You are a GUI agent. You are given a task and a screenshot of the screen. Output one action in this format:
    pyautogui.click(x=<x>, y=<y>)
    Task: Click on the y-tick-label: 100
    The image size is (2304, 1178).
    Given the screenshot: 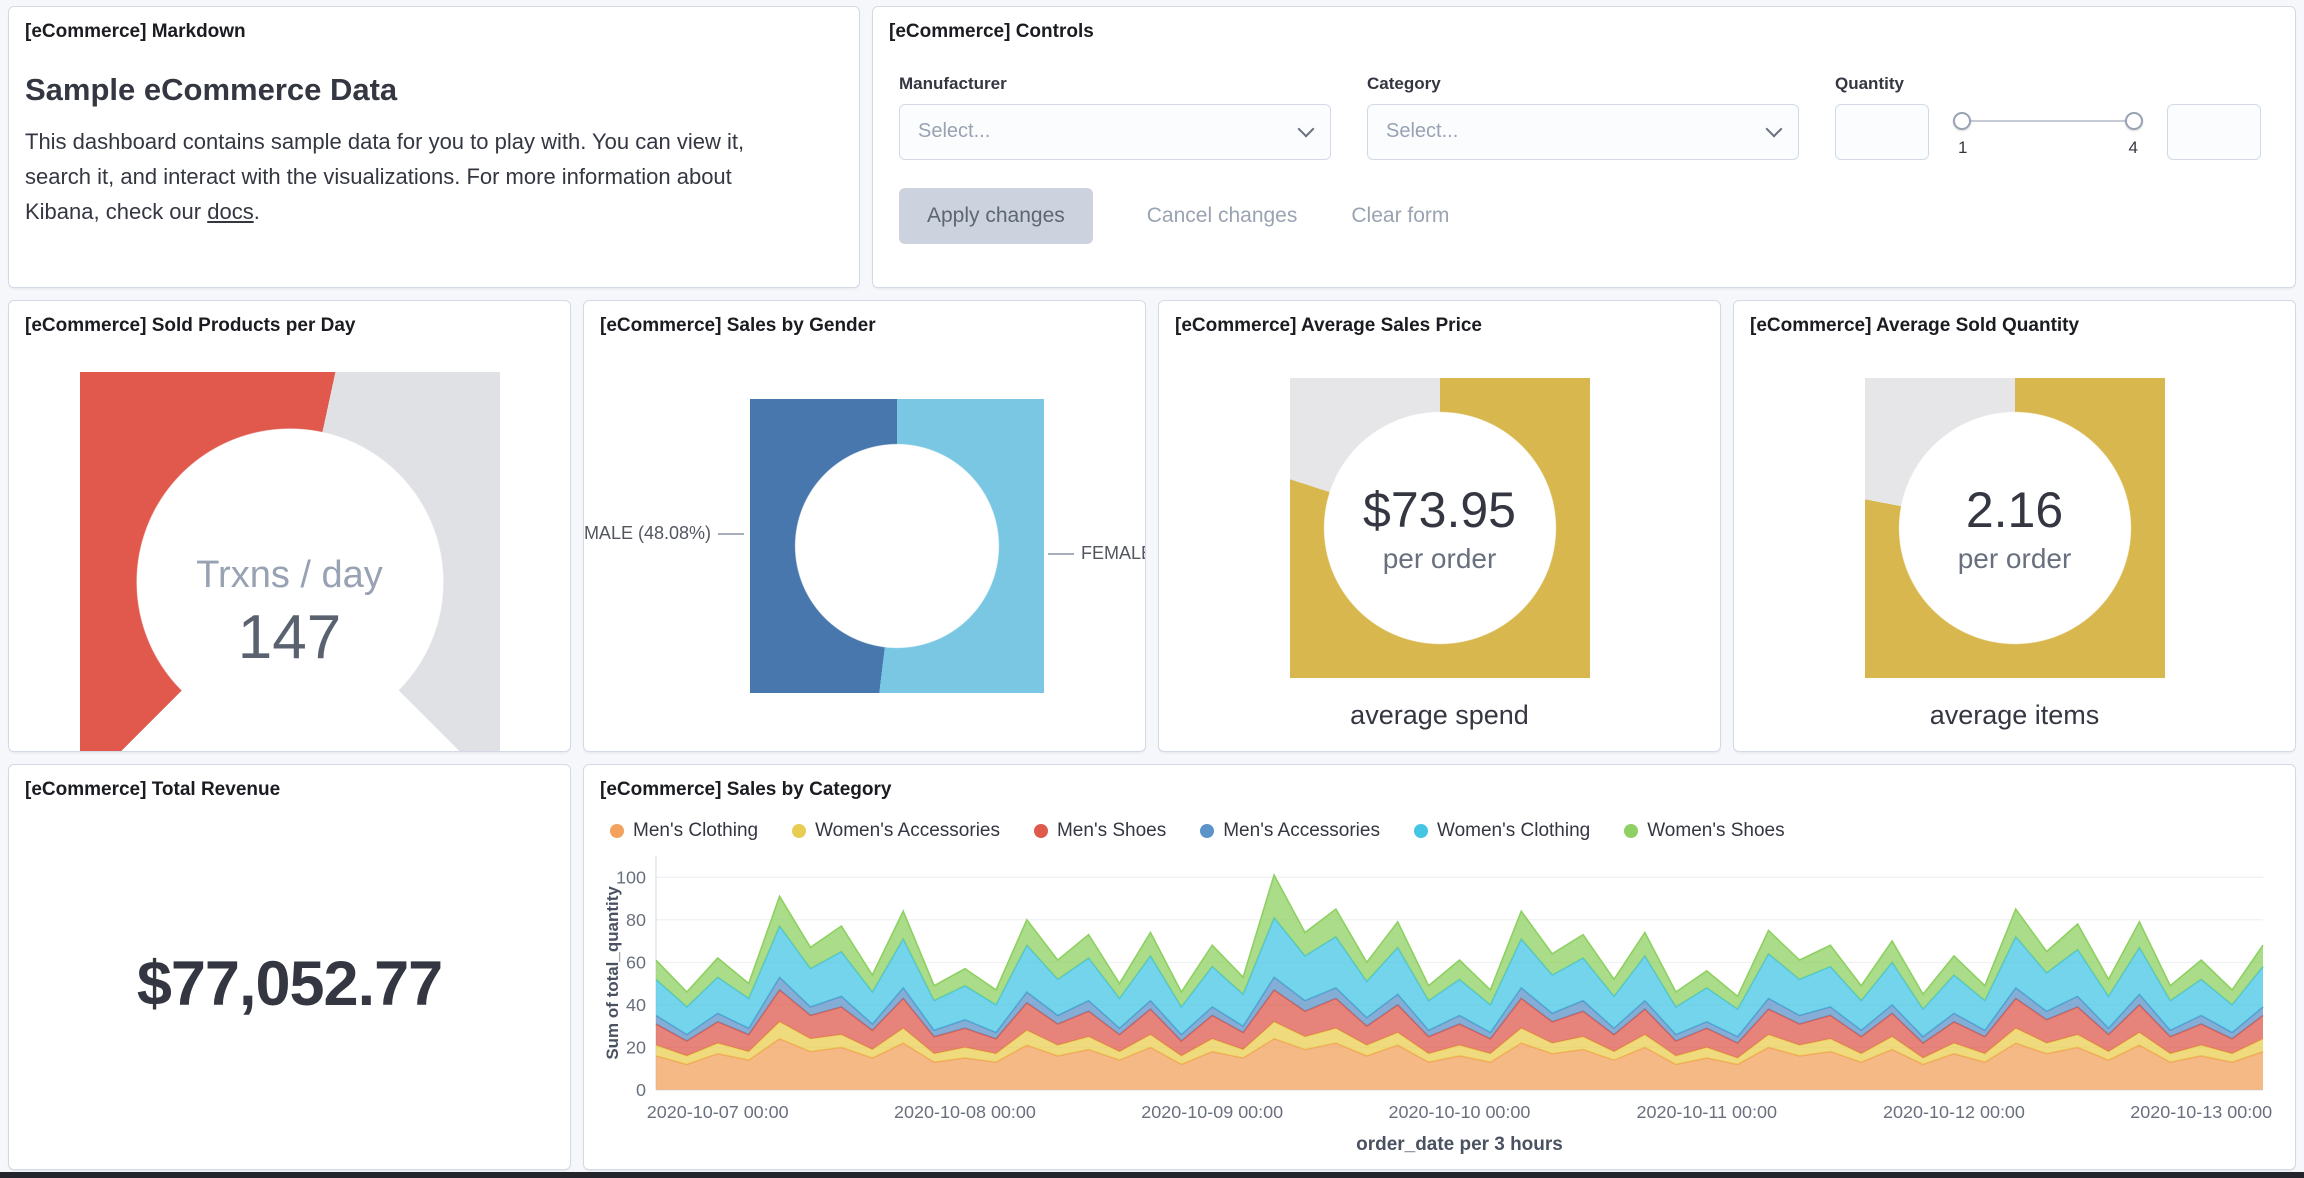 What is the action you would take?
    pyautogui.click(x=631, y=877)
    